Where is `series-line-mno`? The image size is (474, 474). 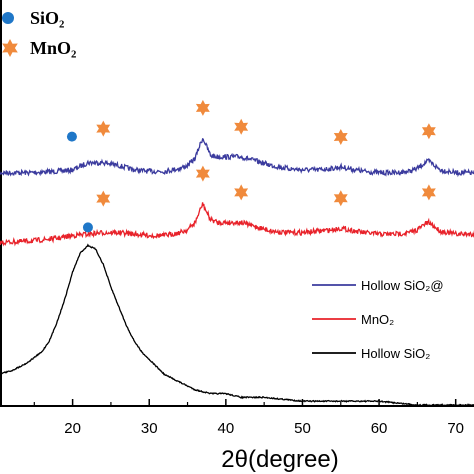 series-line-mno is located at coordinates (237, 224).